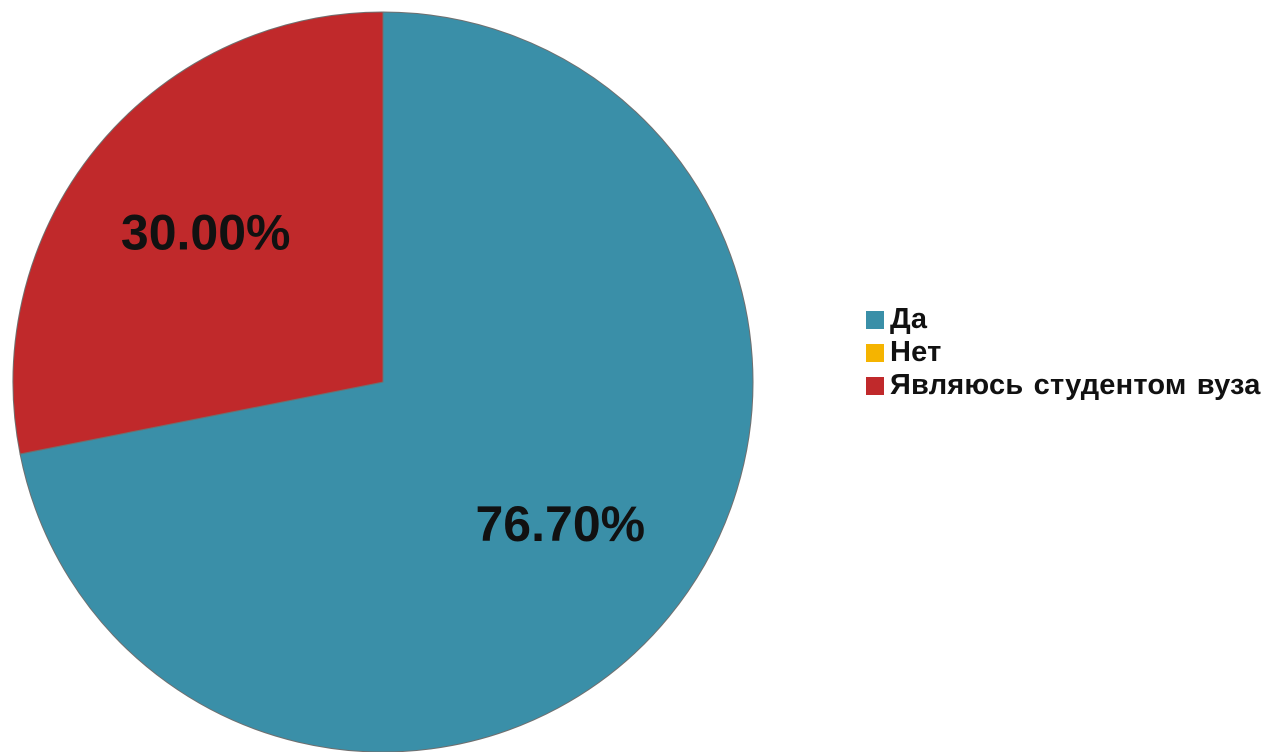  I want to click on legend-swatch-net, so click(875, 352).